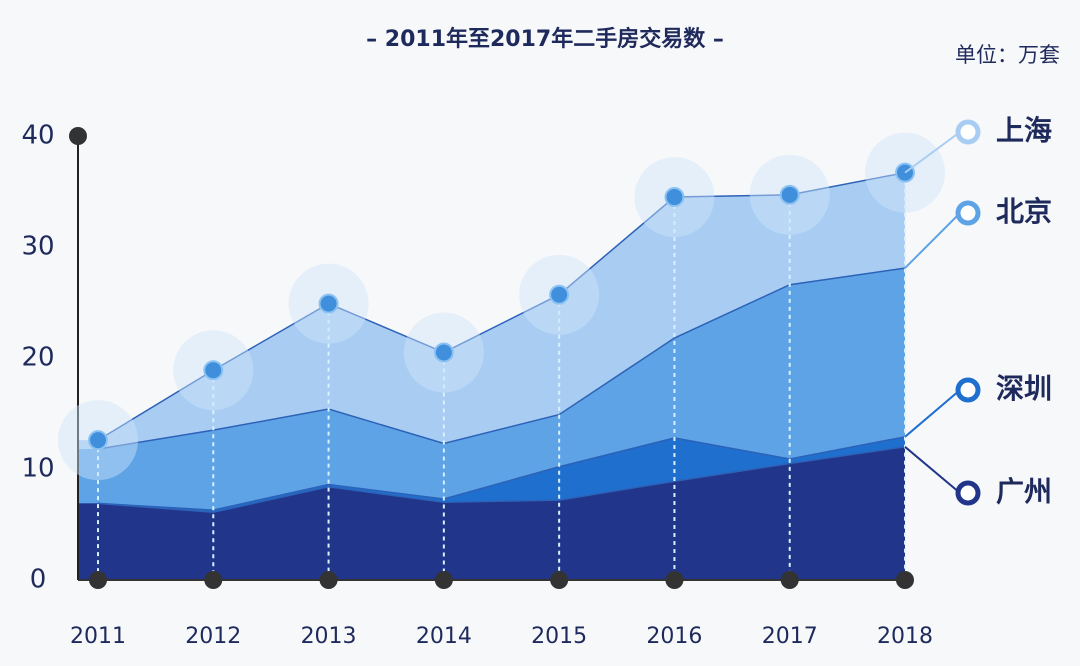 This screenshot has width=1080, height=666. I want to click on x-tick-label: 2016, so click(674, 636).